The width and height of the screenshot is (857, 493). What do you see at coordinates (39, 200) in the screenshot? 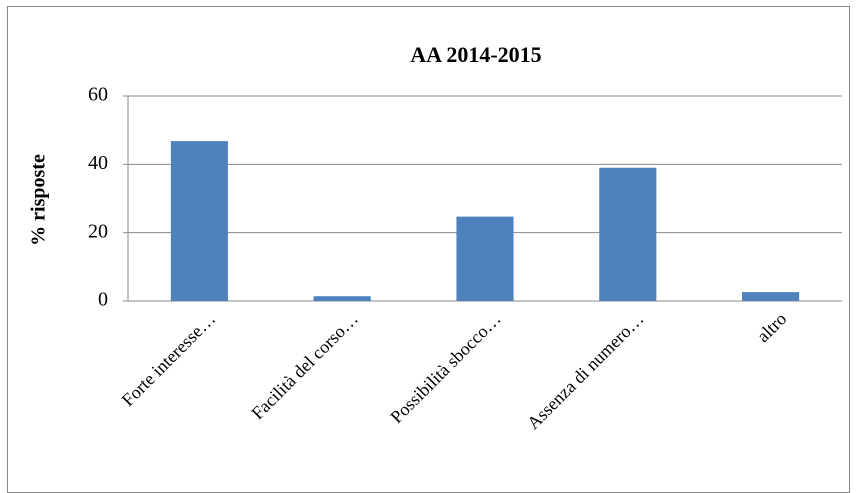
I see `y-axis-label: % risposte` at bounding box center [39, 200].